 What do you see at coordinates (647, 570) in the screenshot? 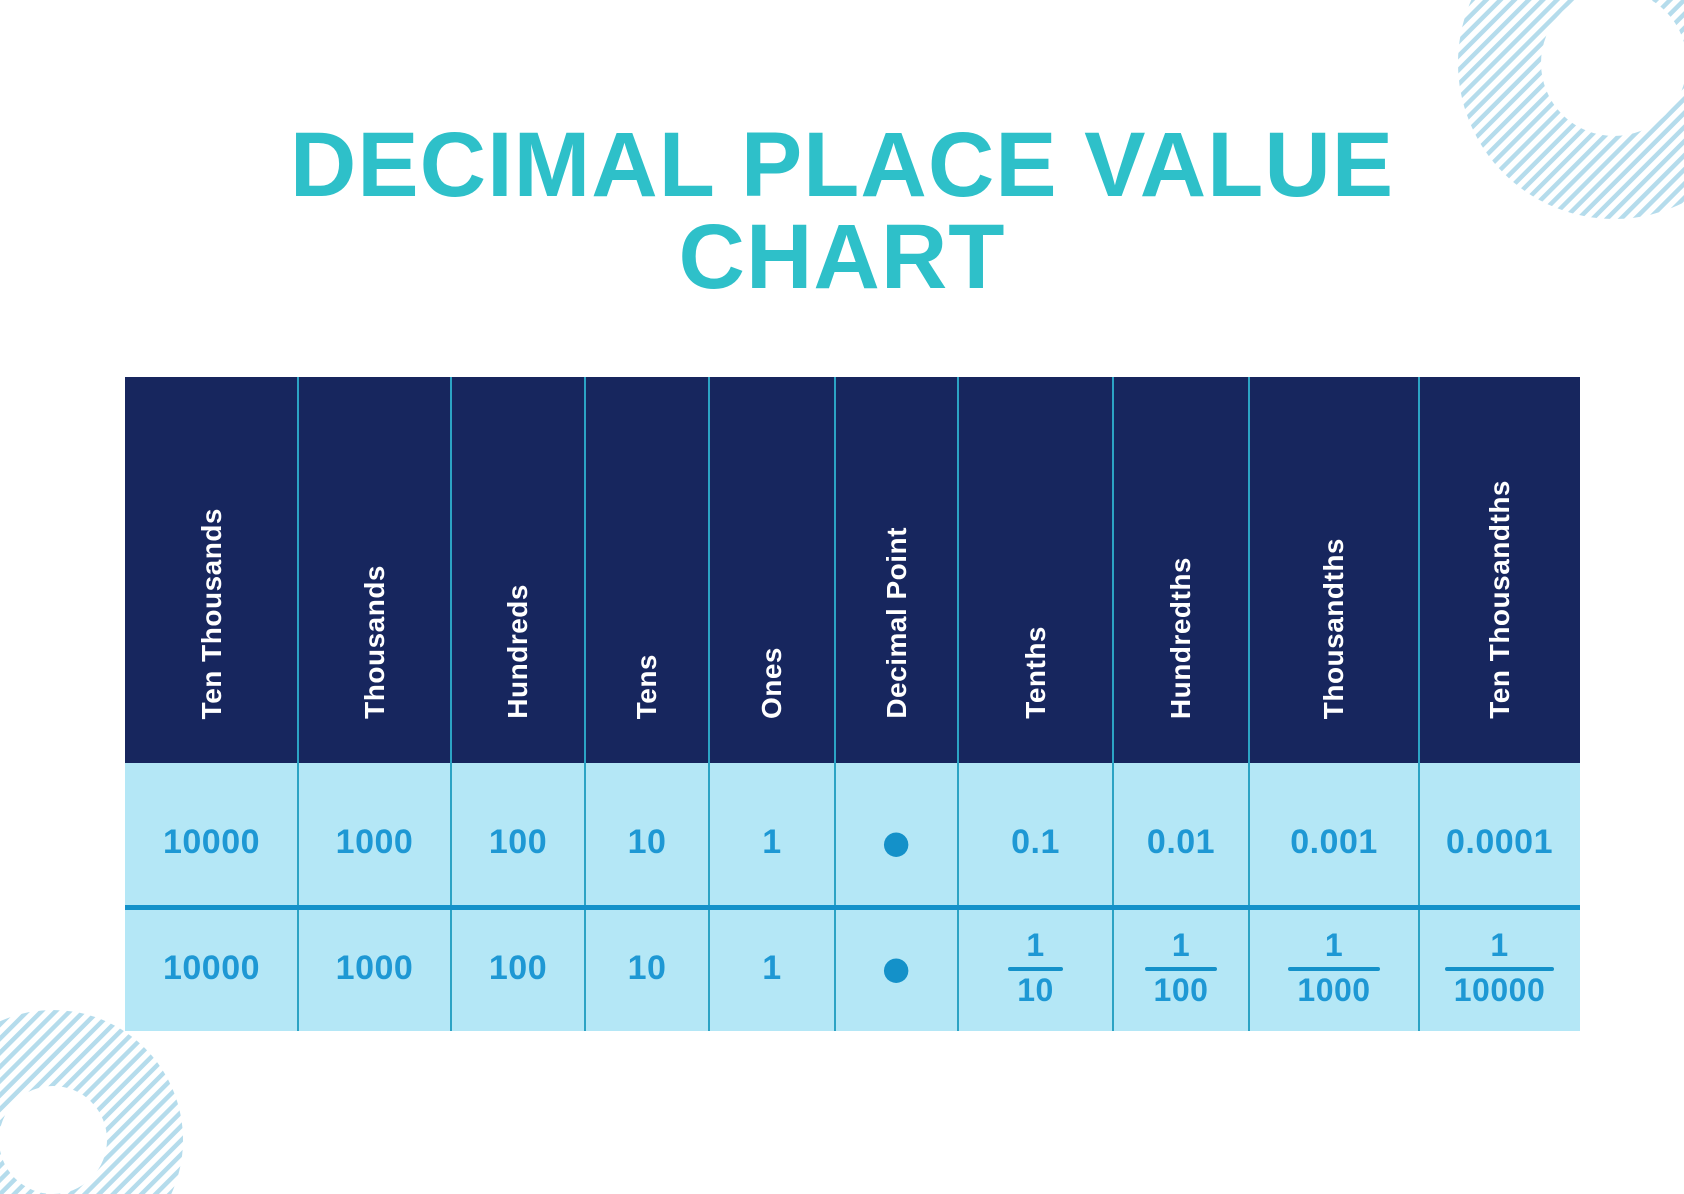
I see `header-cell-tens: Tens` at bounding box center [647, 570].